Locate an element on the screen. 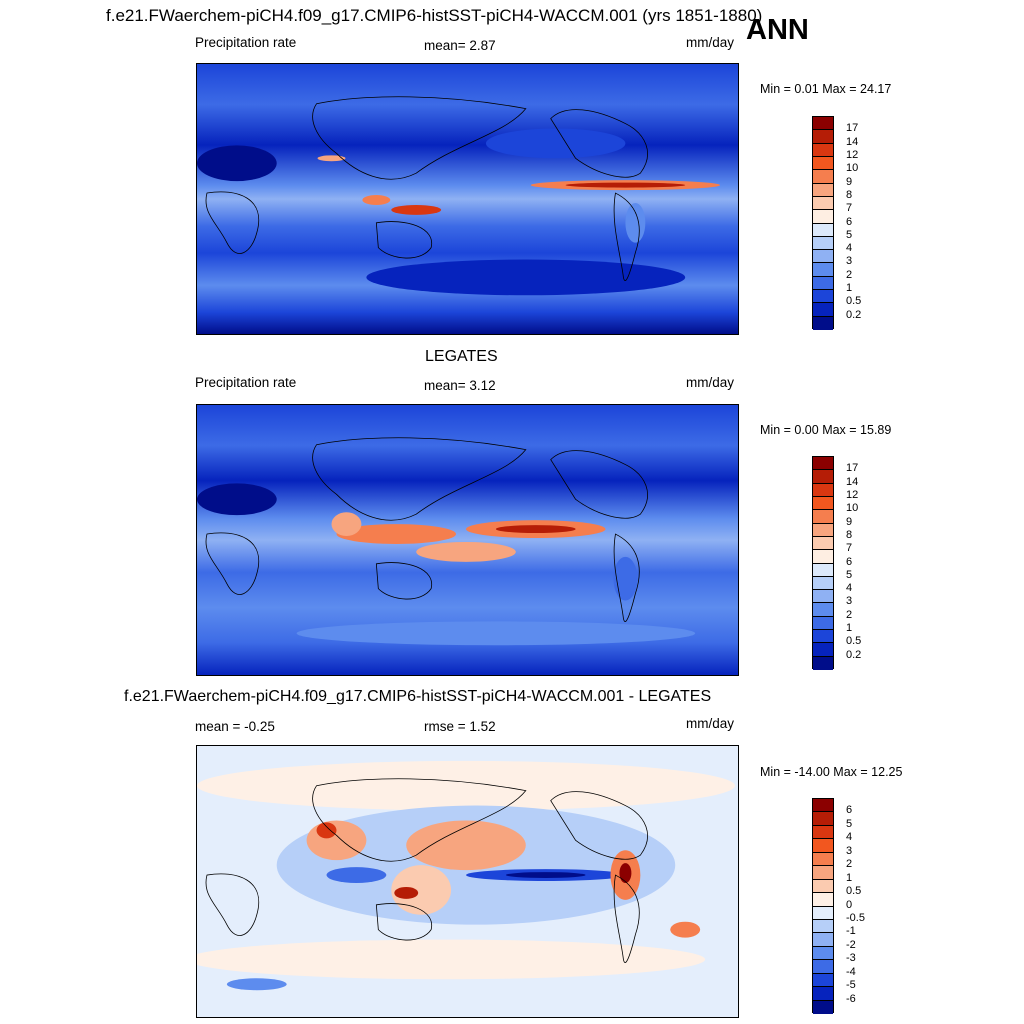 This screenshot has width=1024, height=1024. colorbar-tick-label: -5 is located at coordinates (851, 985).